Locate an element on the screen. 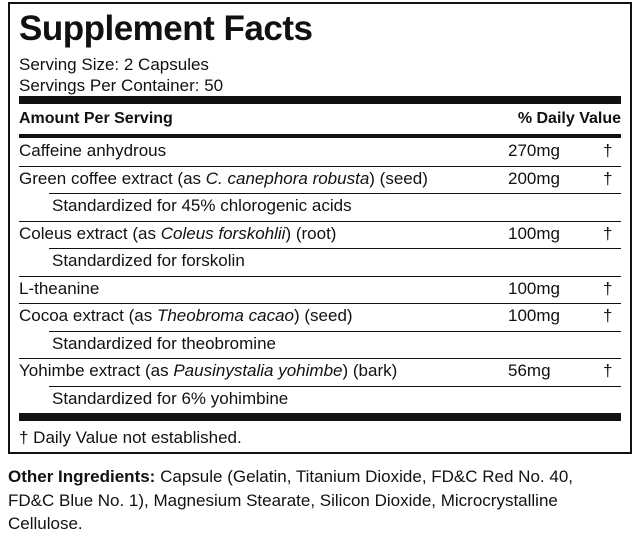 The image size is (640, 540). header-cell: % Daily Value is located at coordinates (569, 118).